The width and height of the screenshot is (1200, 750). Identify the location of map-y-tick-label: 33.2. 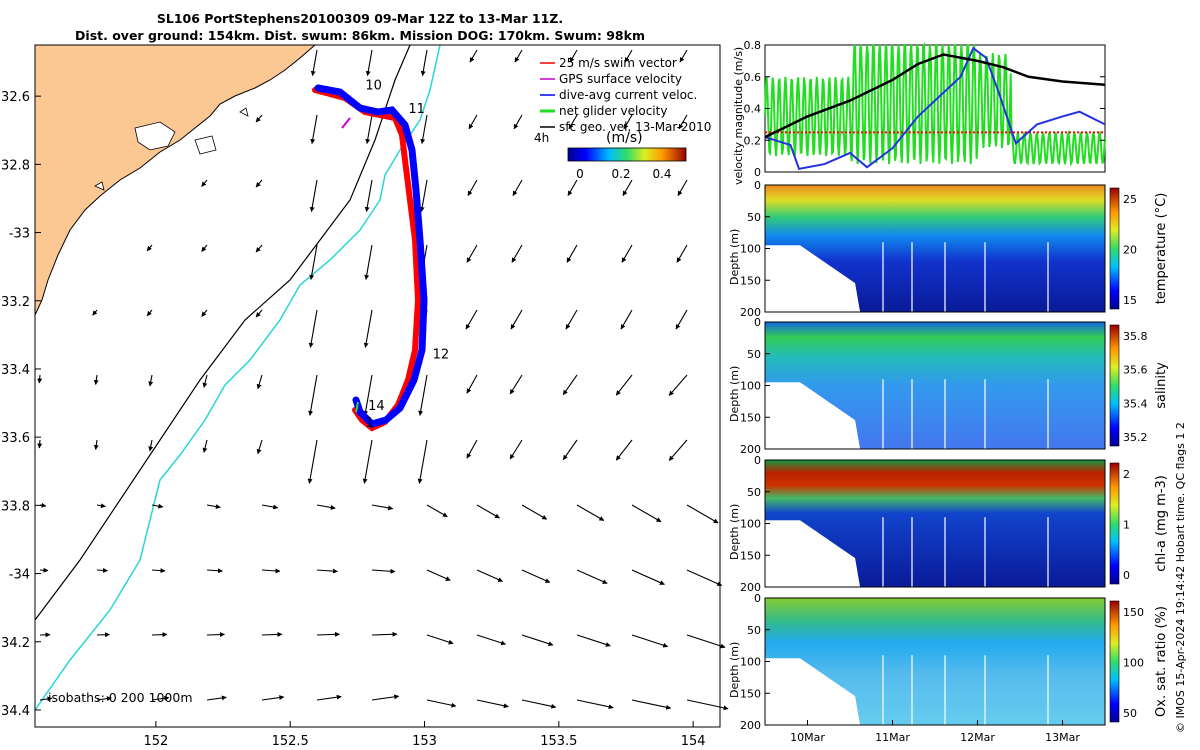
(15, 302).